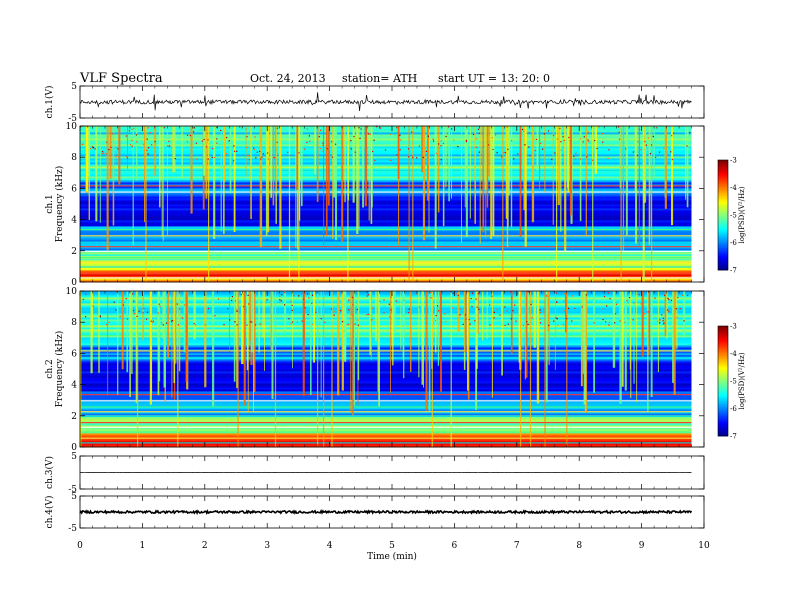 This screenshot has width=792, height=612. What do you see at coordinates (74, 158) in the screenshot?
I see `y-tick-label: 8` at bounding box center [74, 158].